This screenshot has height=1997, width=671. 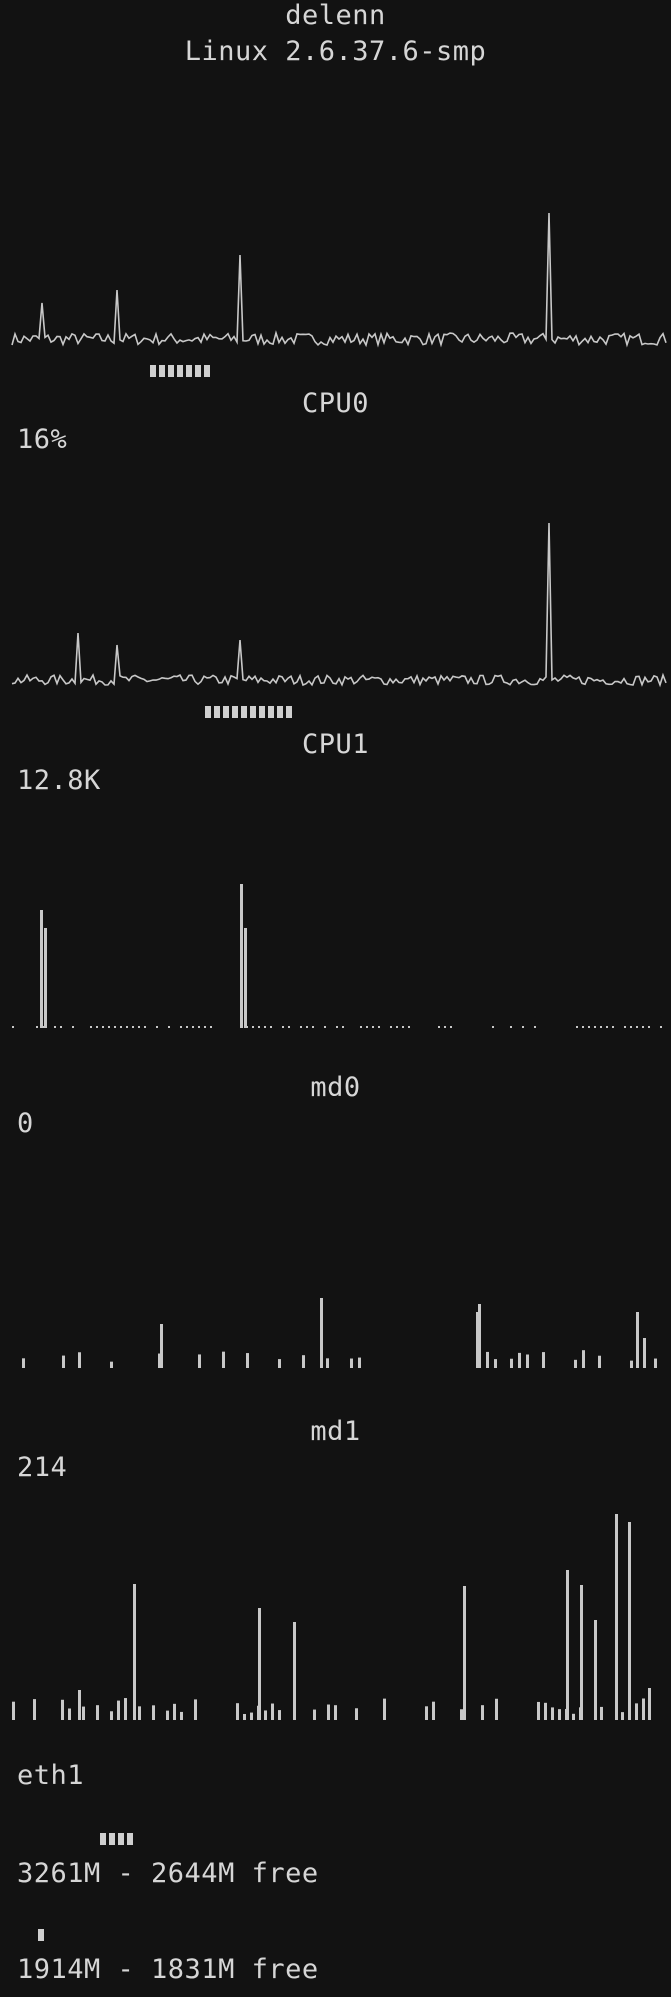 I want to click on kernel-version: Linux 2.6.37.6-smp, so click(x=335, y=51).